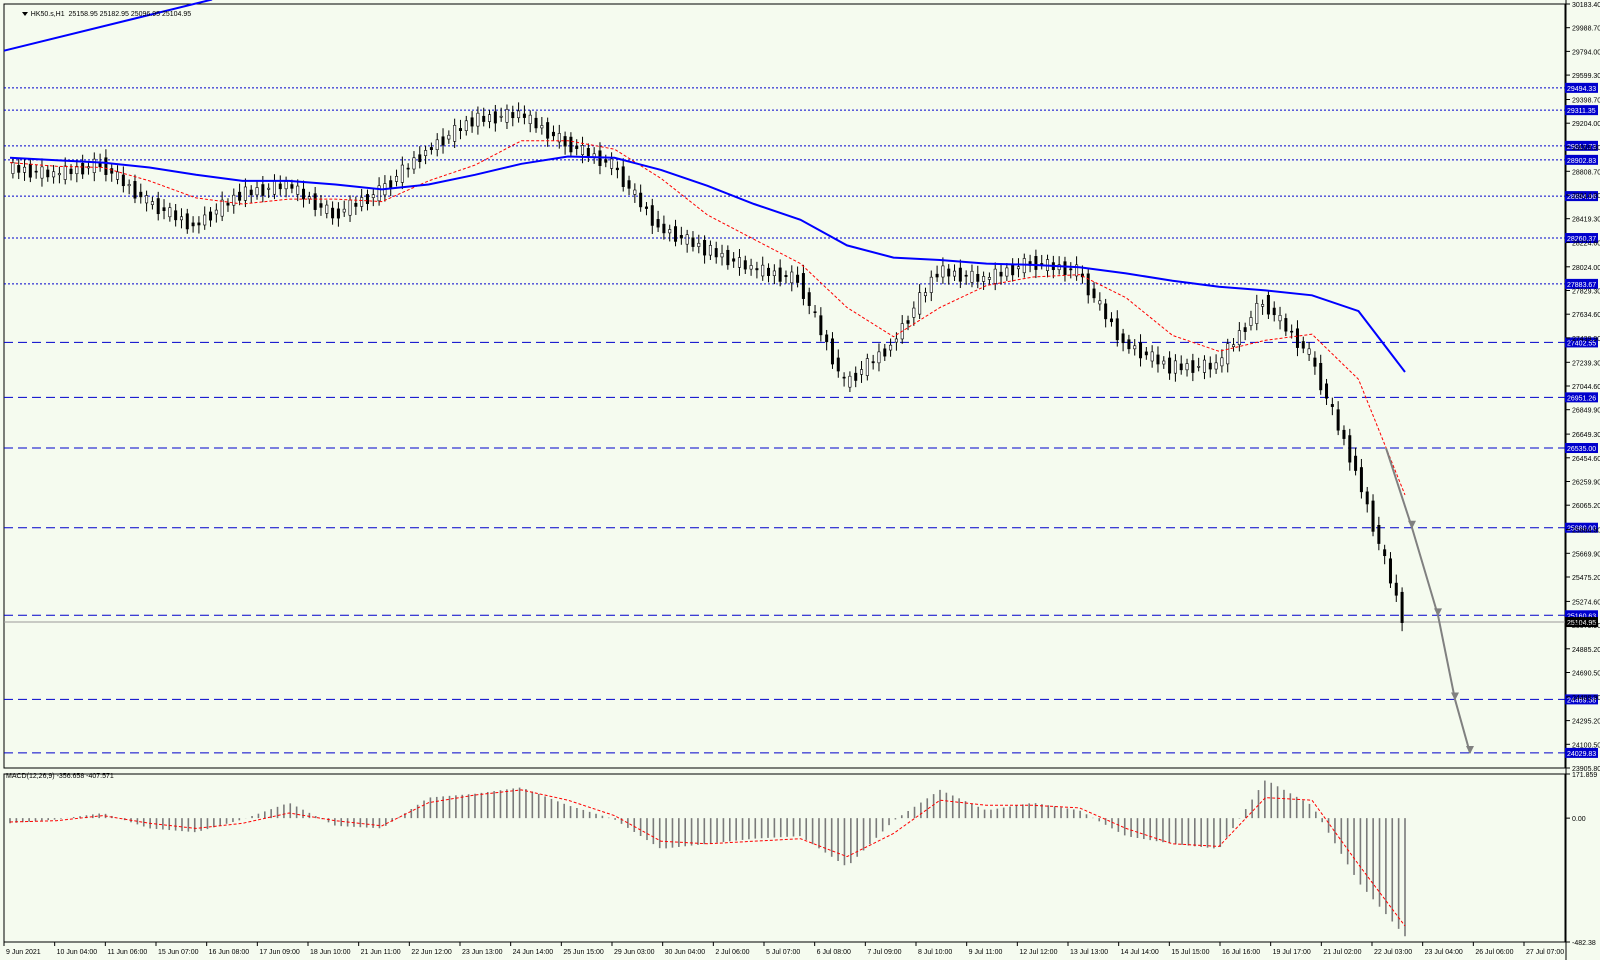 The image size is (1600, 960). What do you see at coordinates (1190, 952) in the screenshot?
I see `time-tick-label: 15 Jul 15:00` at bounding box center [1190, 952].